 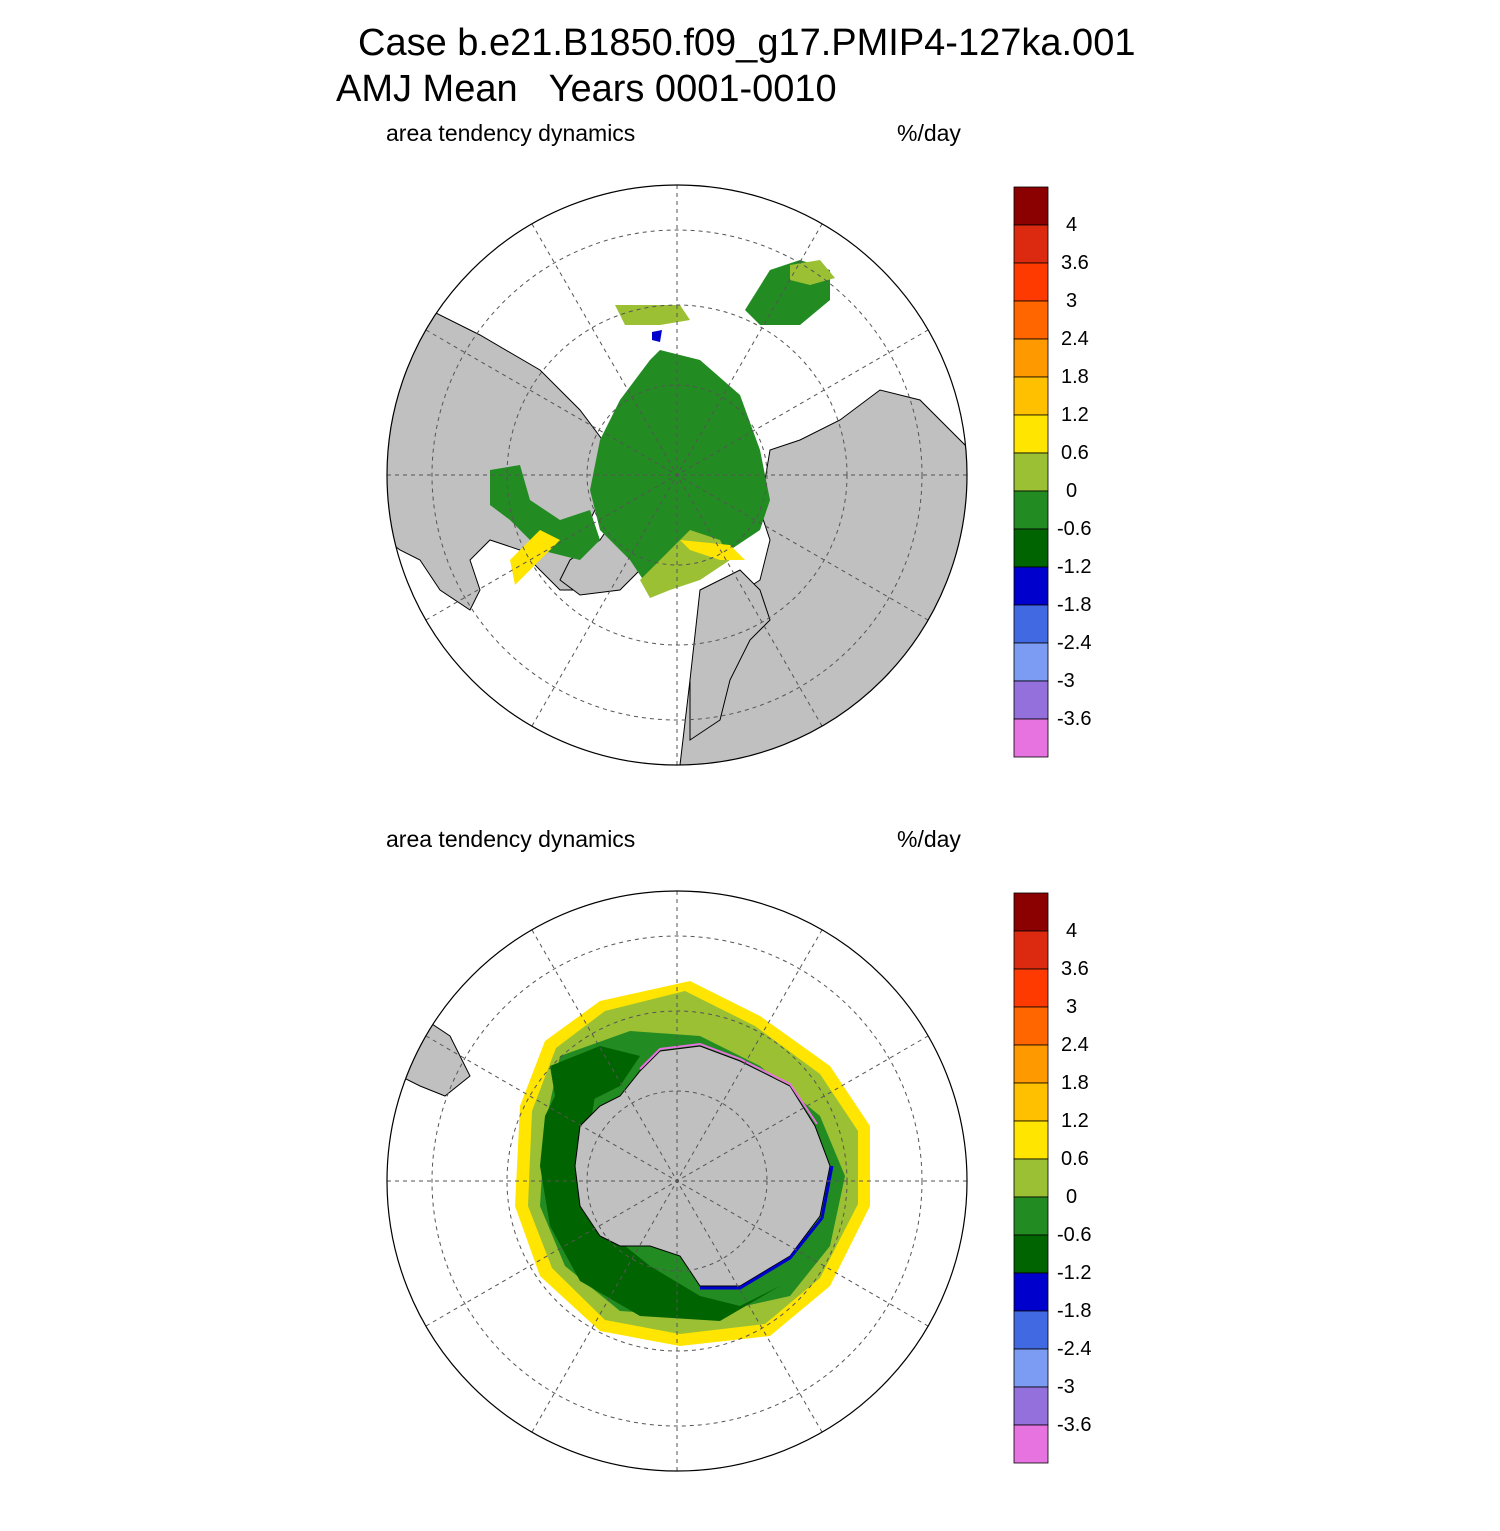 What do you see at coordinates (1075, 263) in the screenshot?
I see `north-colorbar-tick-label: 3.6` at bounding box center [1075, 263].